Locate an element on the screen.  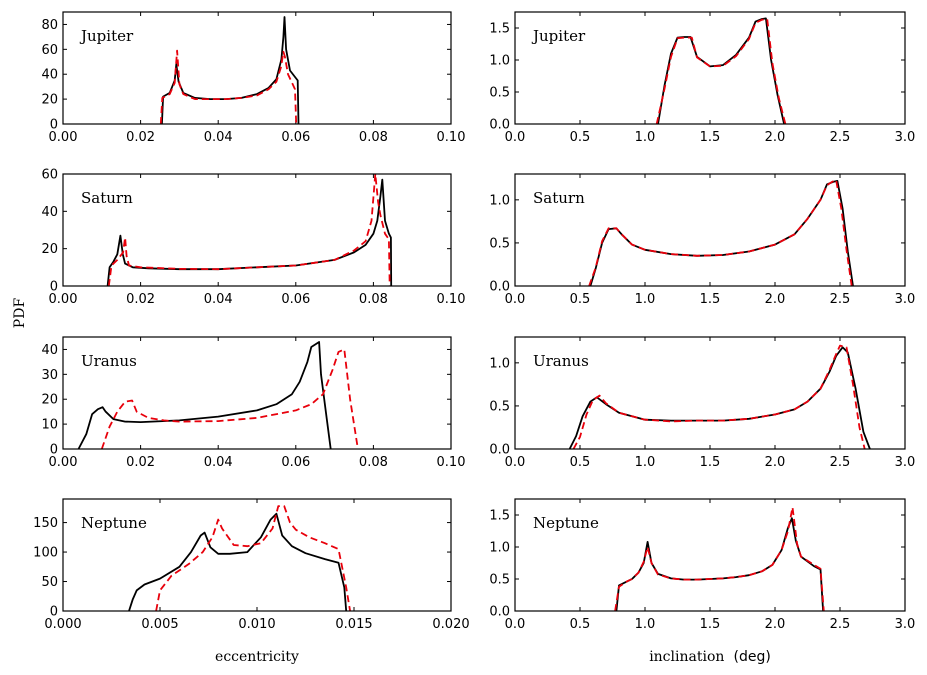
y-axis-title: PDF is located at coordinates (20, 313).